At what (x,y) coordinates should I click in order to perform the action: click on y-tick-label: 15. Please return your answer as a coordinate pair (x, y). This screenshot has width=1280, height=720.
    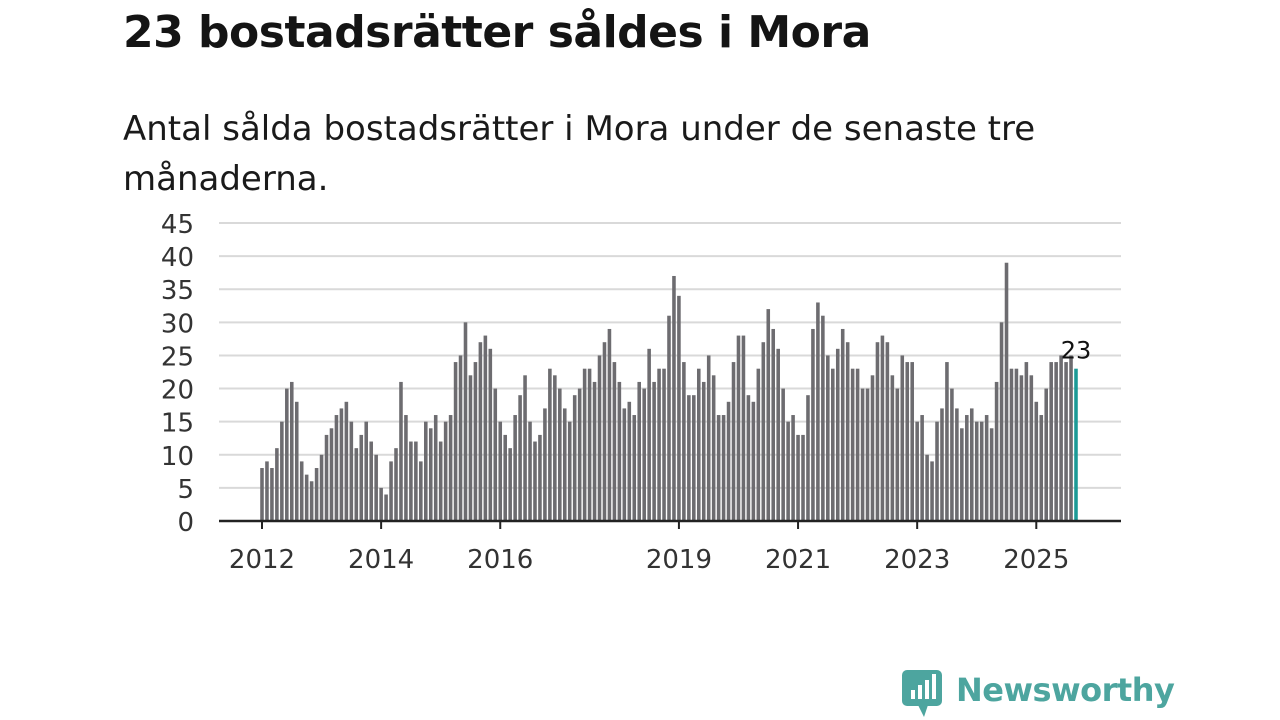
    Looking at the image, I should click on (177, 424).